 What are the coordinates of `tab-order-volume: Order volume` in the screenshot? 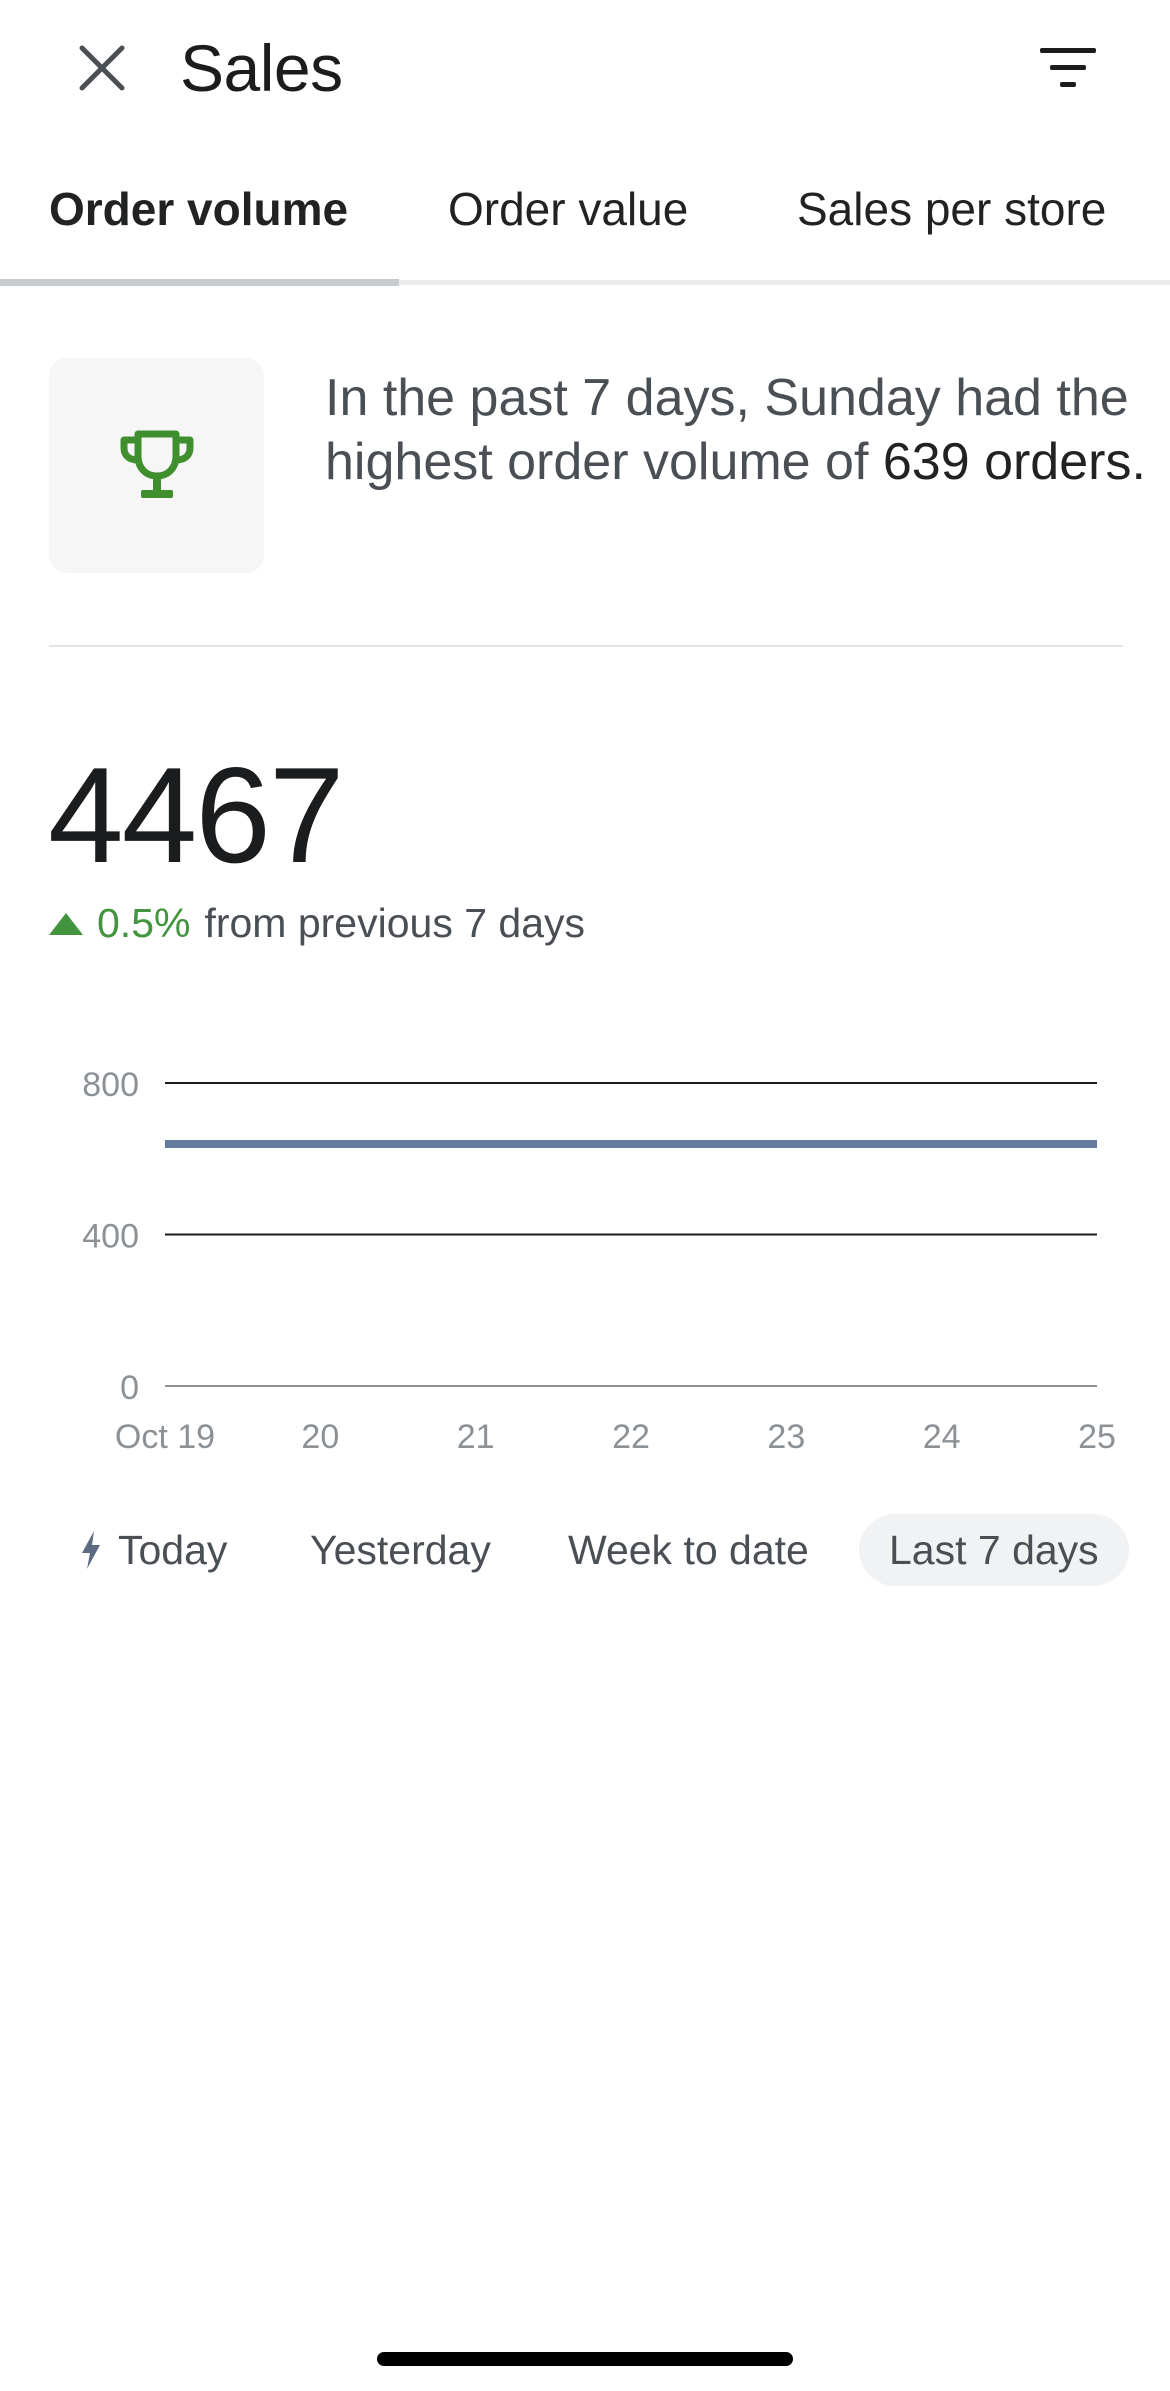 It's located at (199, 209).